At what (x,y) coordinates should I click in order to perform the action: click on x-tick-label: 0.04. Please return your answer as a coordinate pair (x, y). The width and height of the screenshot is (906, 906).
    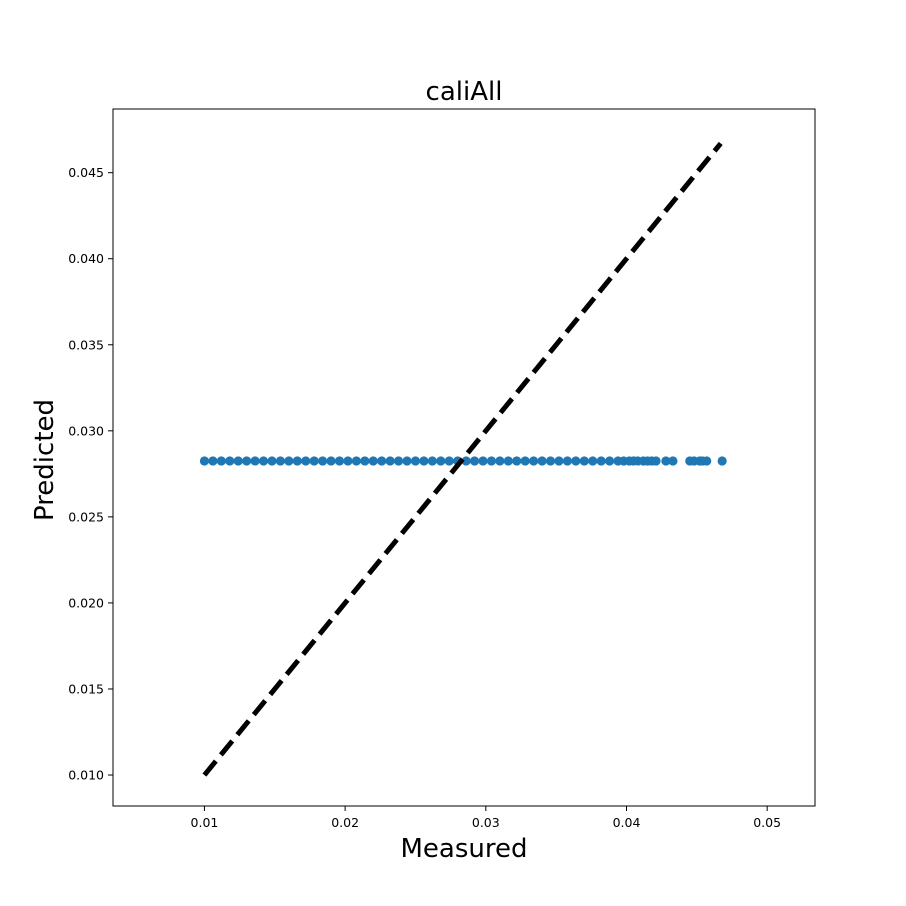
    Looking at the image, I should click on (627, 822).